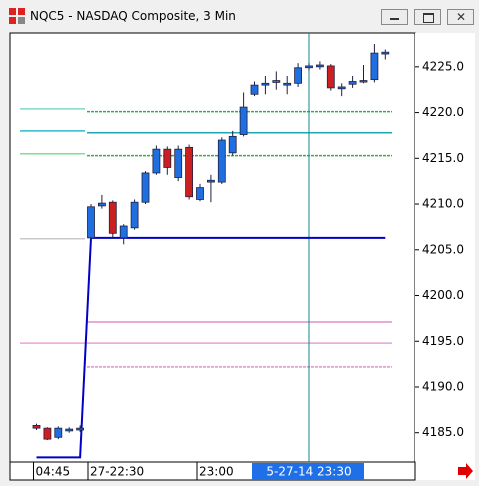  What do you see at coordinates (427, 17) in the screenshot?
I see `maximize-button` at bounding box center [427, 17].